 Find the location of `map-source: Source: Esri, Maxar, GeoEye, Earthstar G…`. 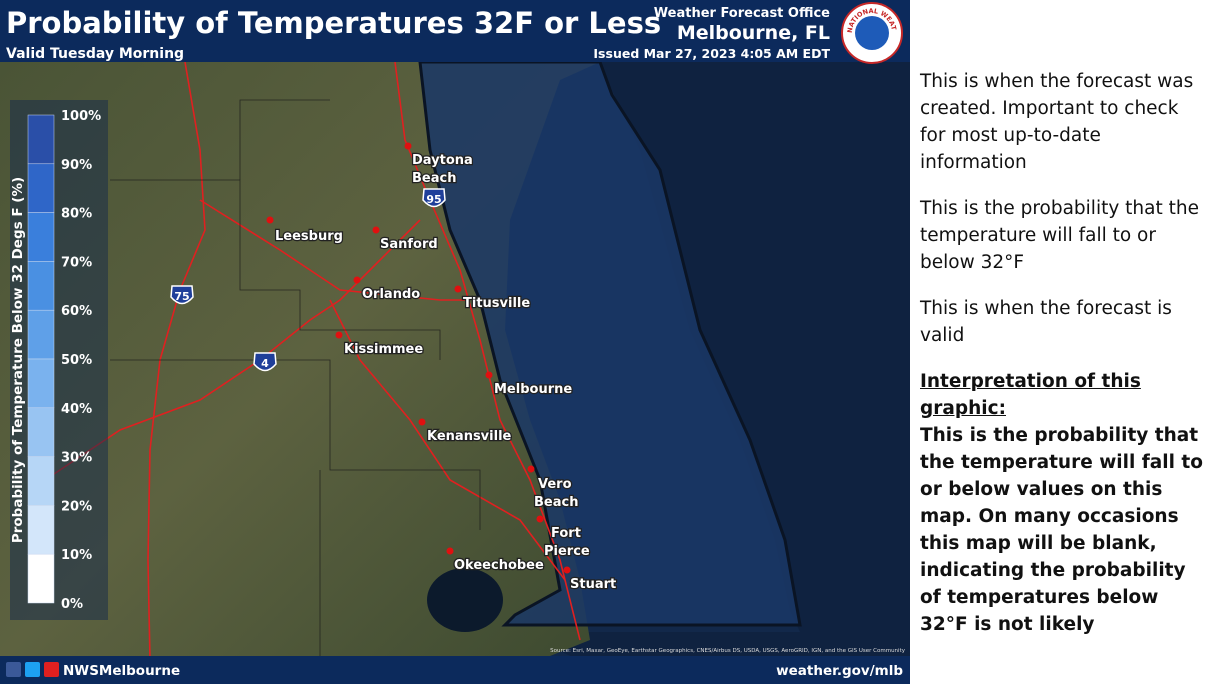

map-source: Source: Esri, Maxar, GeoEye, Earthstar G… is located at coordinates (728, 651).